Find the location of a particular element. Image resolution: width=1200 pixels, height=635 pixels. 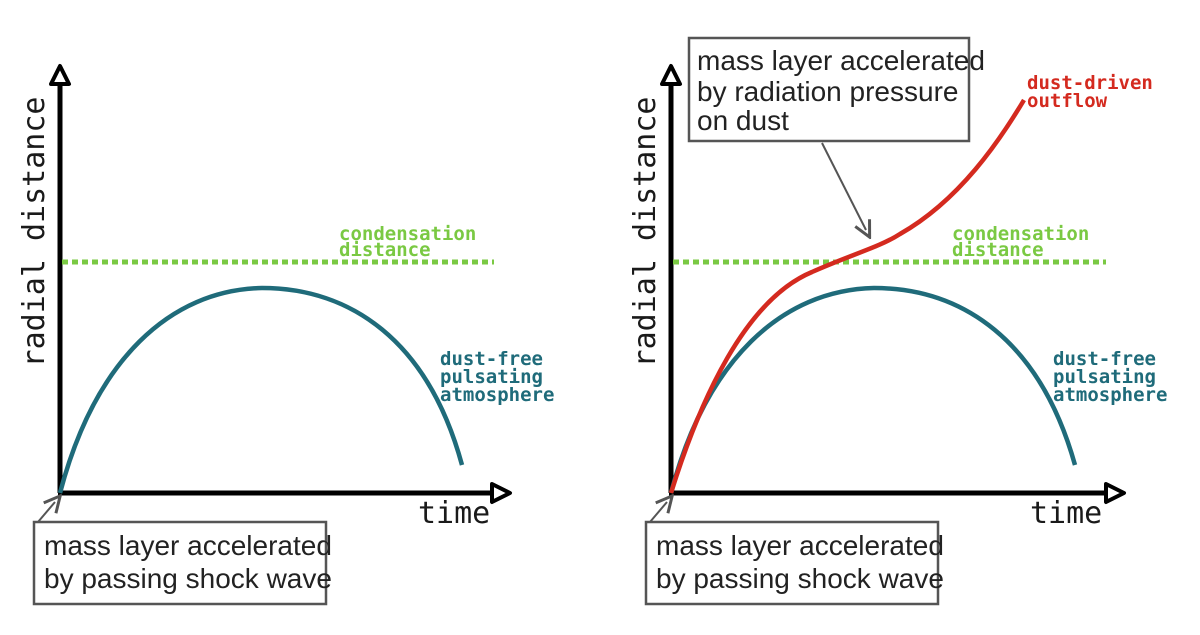

right-y-axis-title: radial distance is located at coordinates (645, 232).